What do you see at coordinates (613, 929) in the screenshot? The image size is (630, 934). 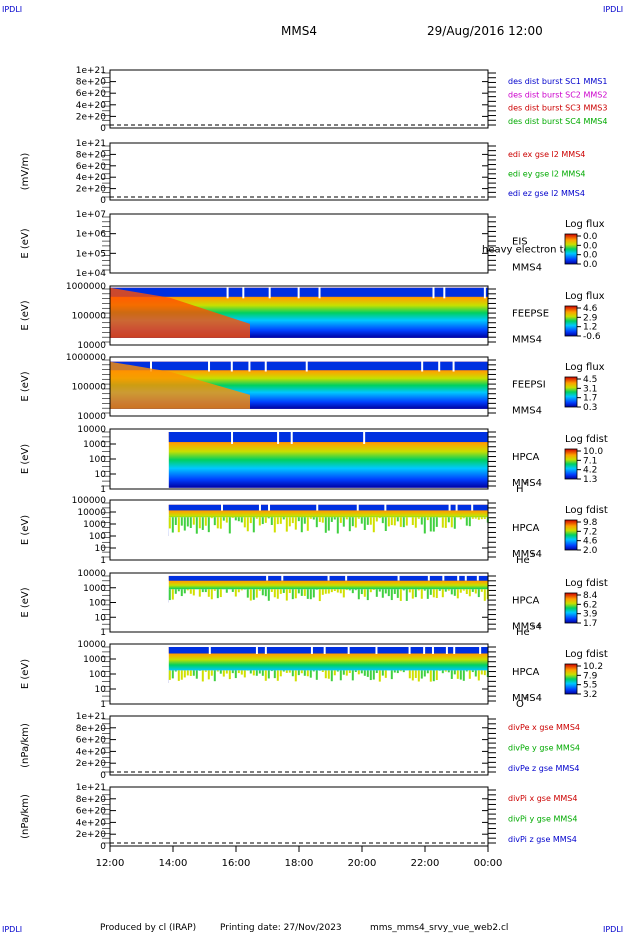 I see `corner-label-bottom-right: IPDLI` at bounding box center [613, 929].